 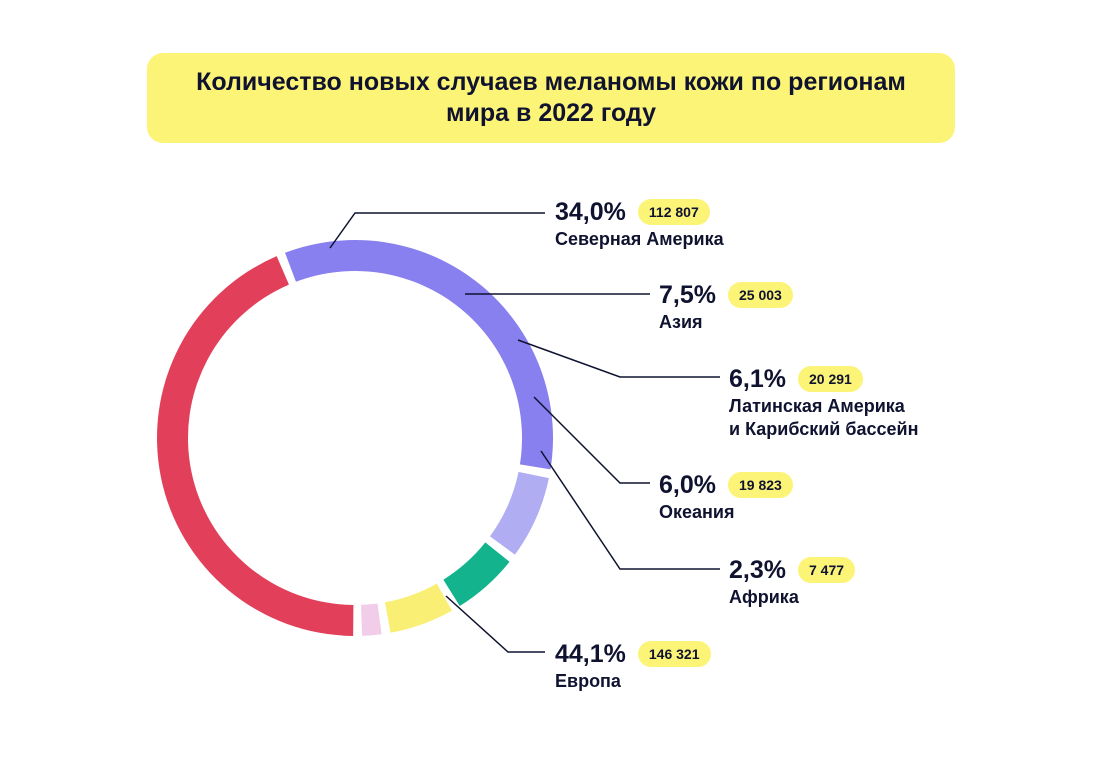 What do you see at coordinates (726, 306) in the screenshot?
I see `label-asia: 7,5% 25 003 Азия` at bounding box center [726, 306].